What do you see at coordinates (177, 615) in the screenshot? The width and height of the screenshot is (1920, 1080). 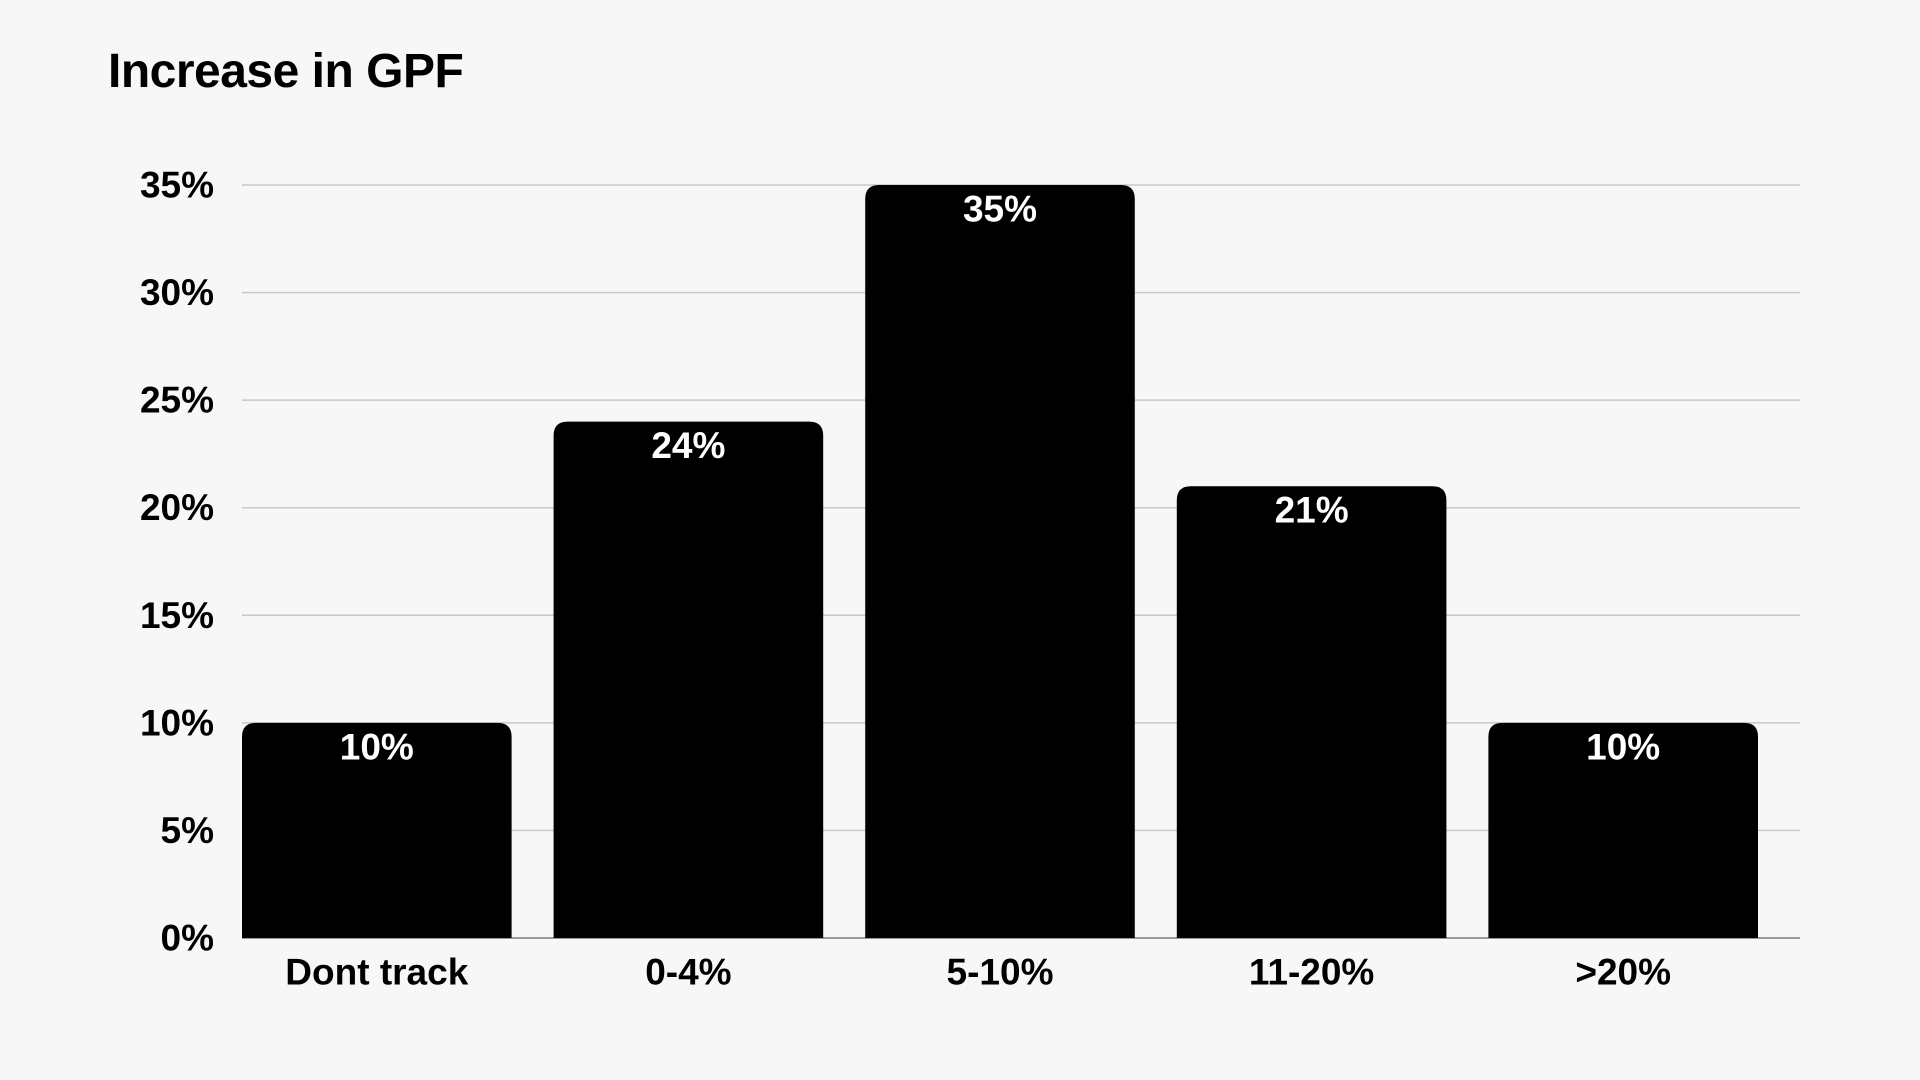 I see `y-tick-label: 15%` at bounding box center [177, 615].